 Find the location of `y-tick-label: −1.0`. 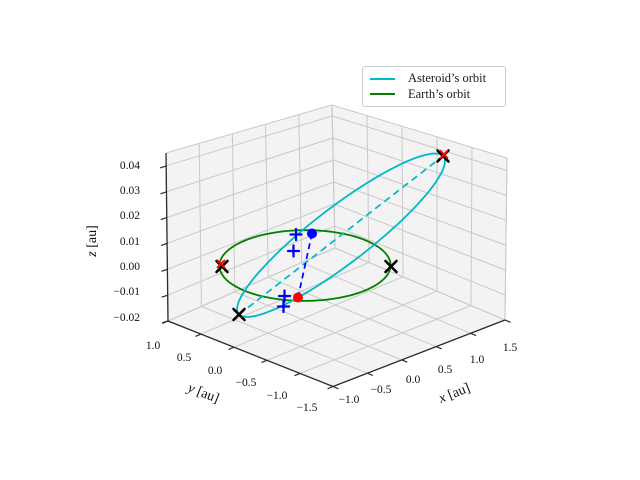

y-tick-label: −1.0 is located at coordinates (277, 396).